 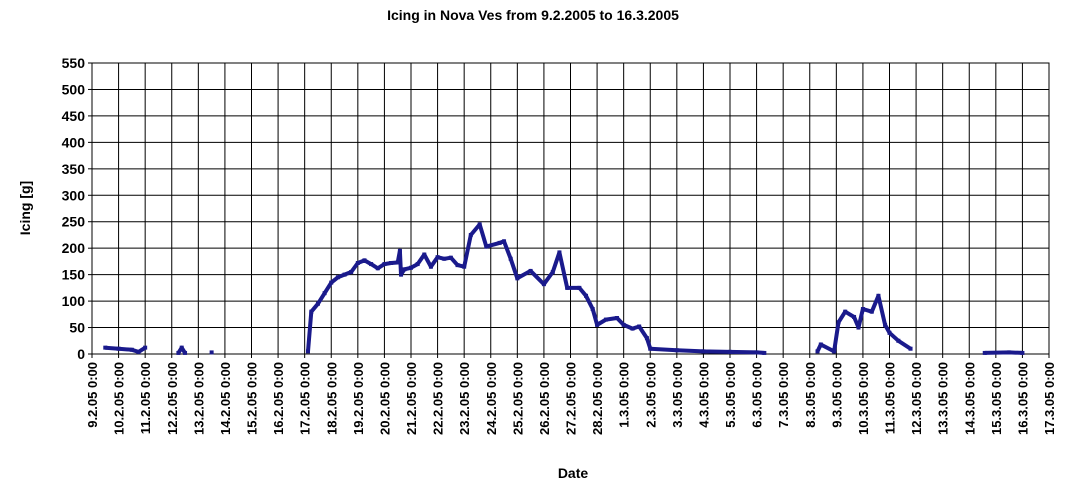 What do you see at coordinates (757, 395) in the screenshot?
I see `x-tick-label: 6.3.05 0:00` at bounding box center [757, 395].